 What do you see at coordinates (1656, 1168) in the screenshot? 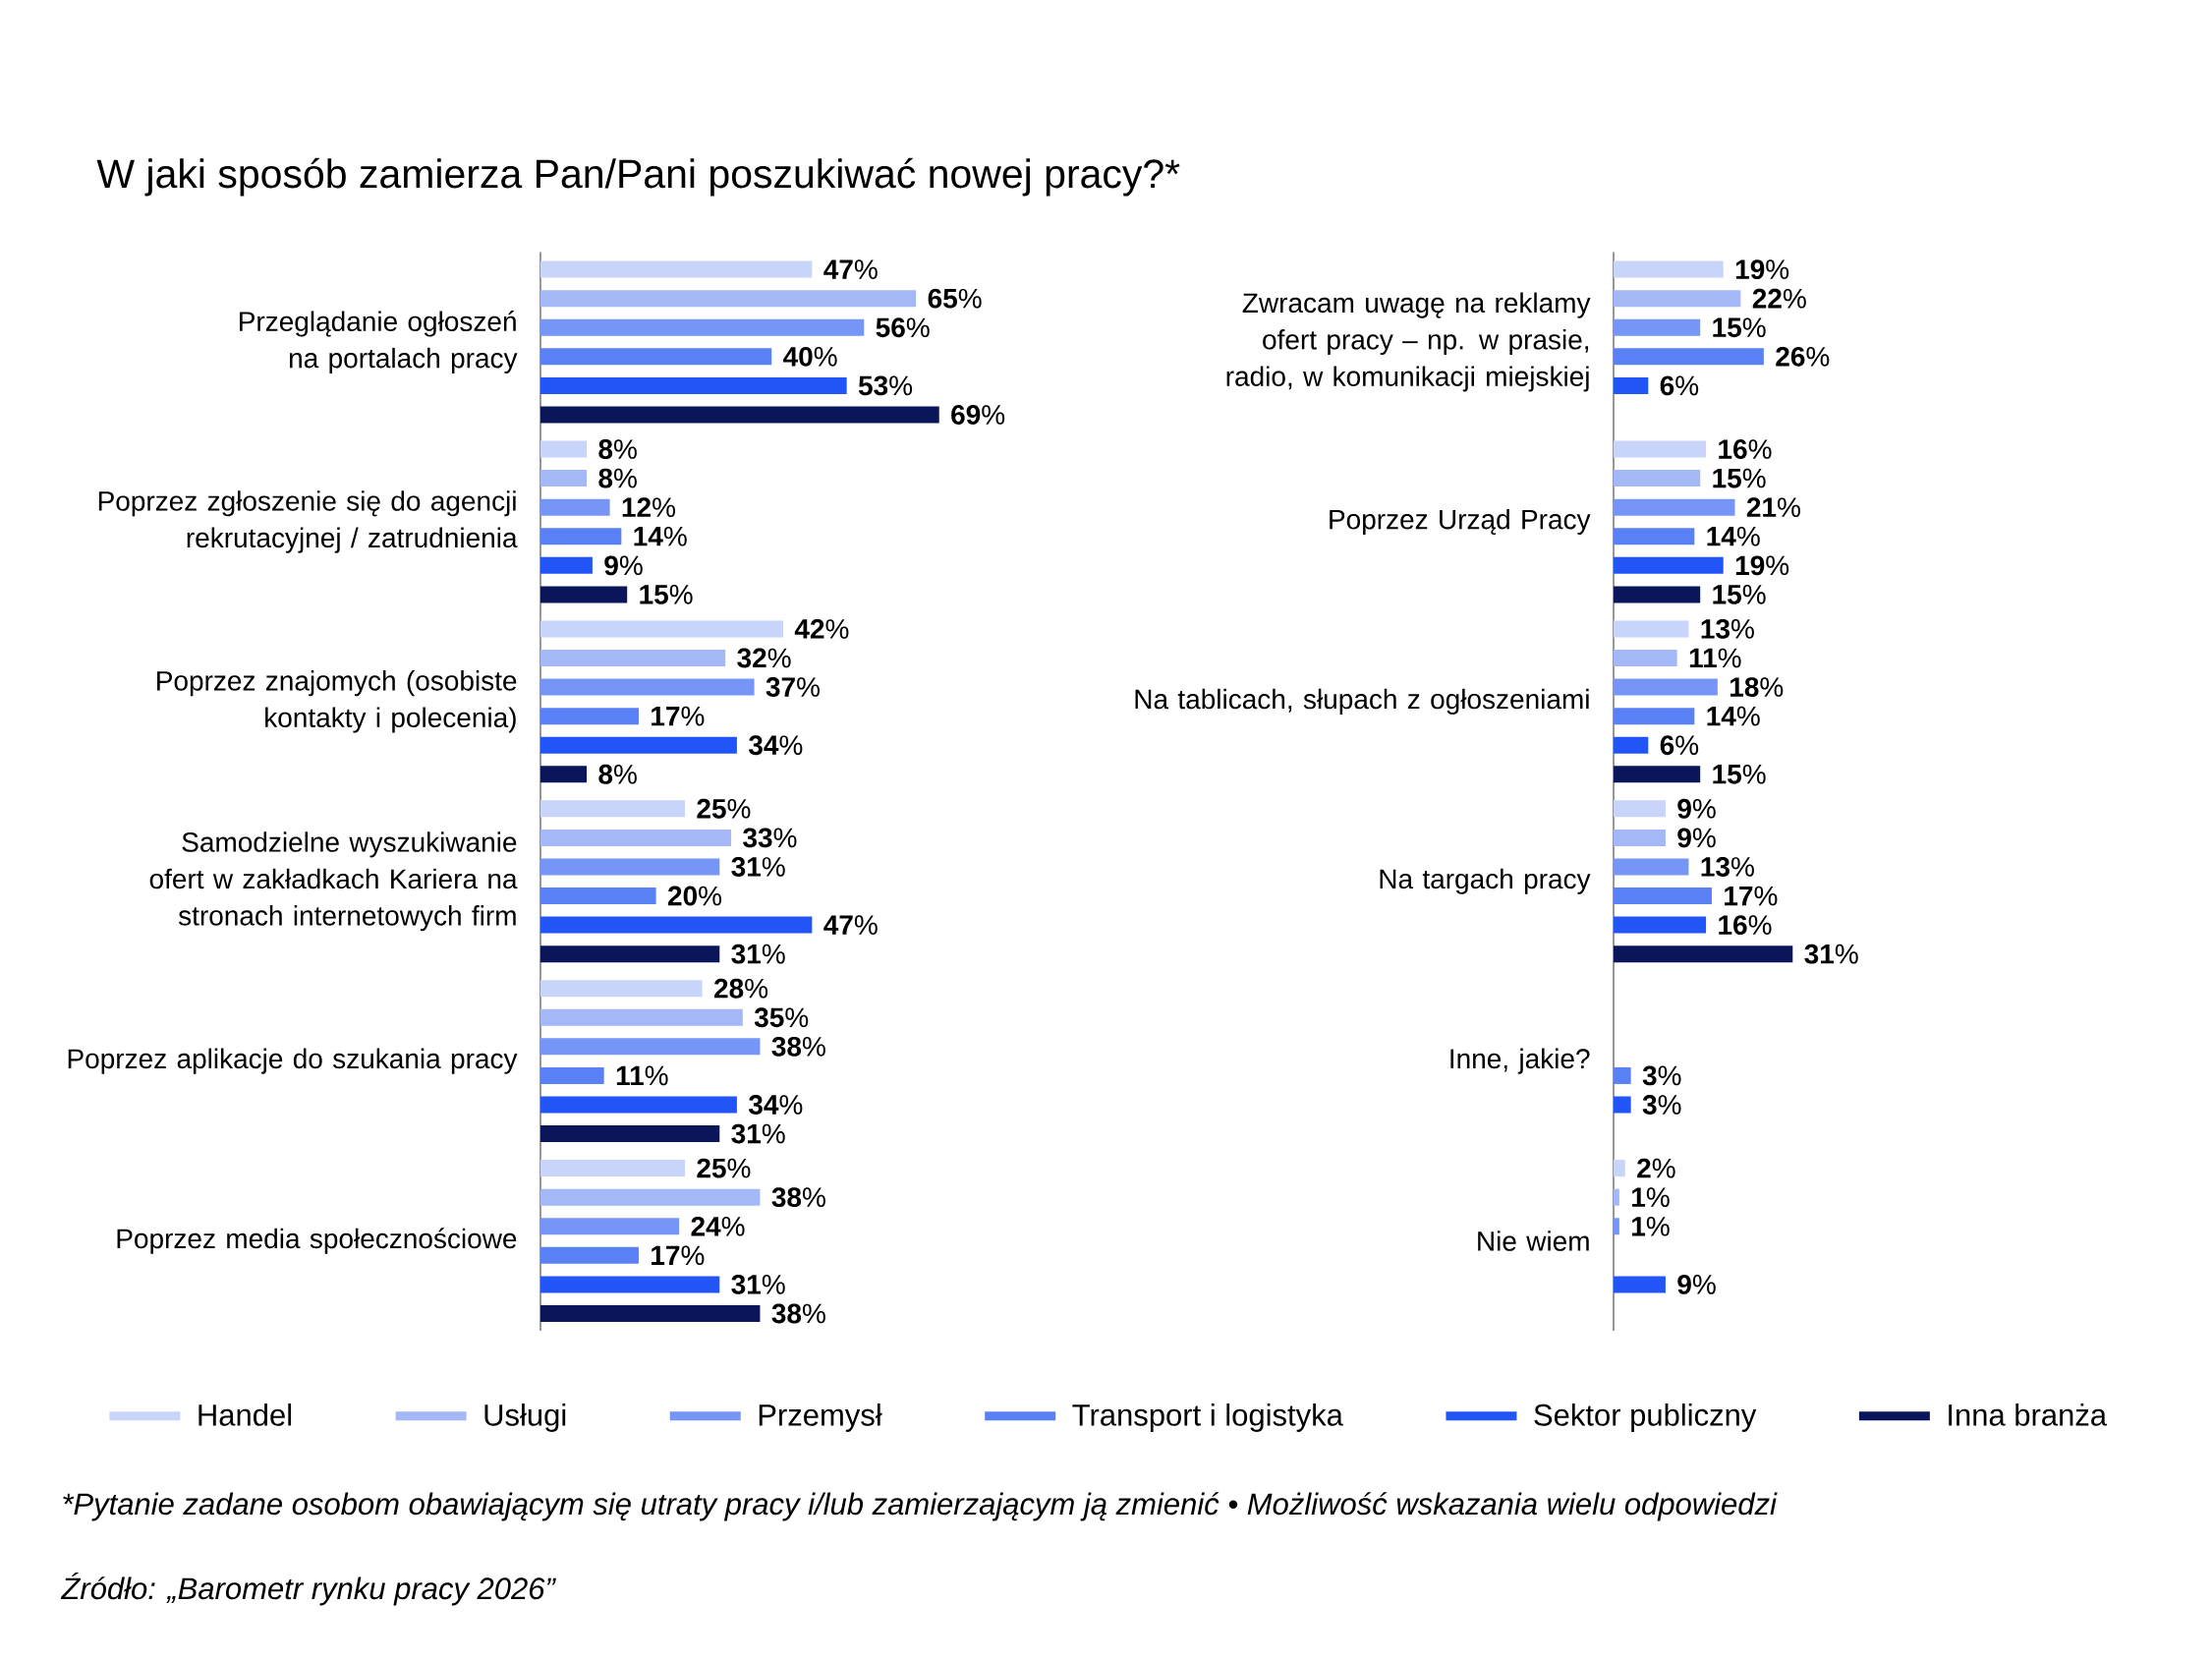
I see `data-label: 2%` at bounding box center [1656, 1168].